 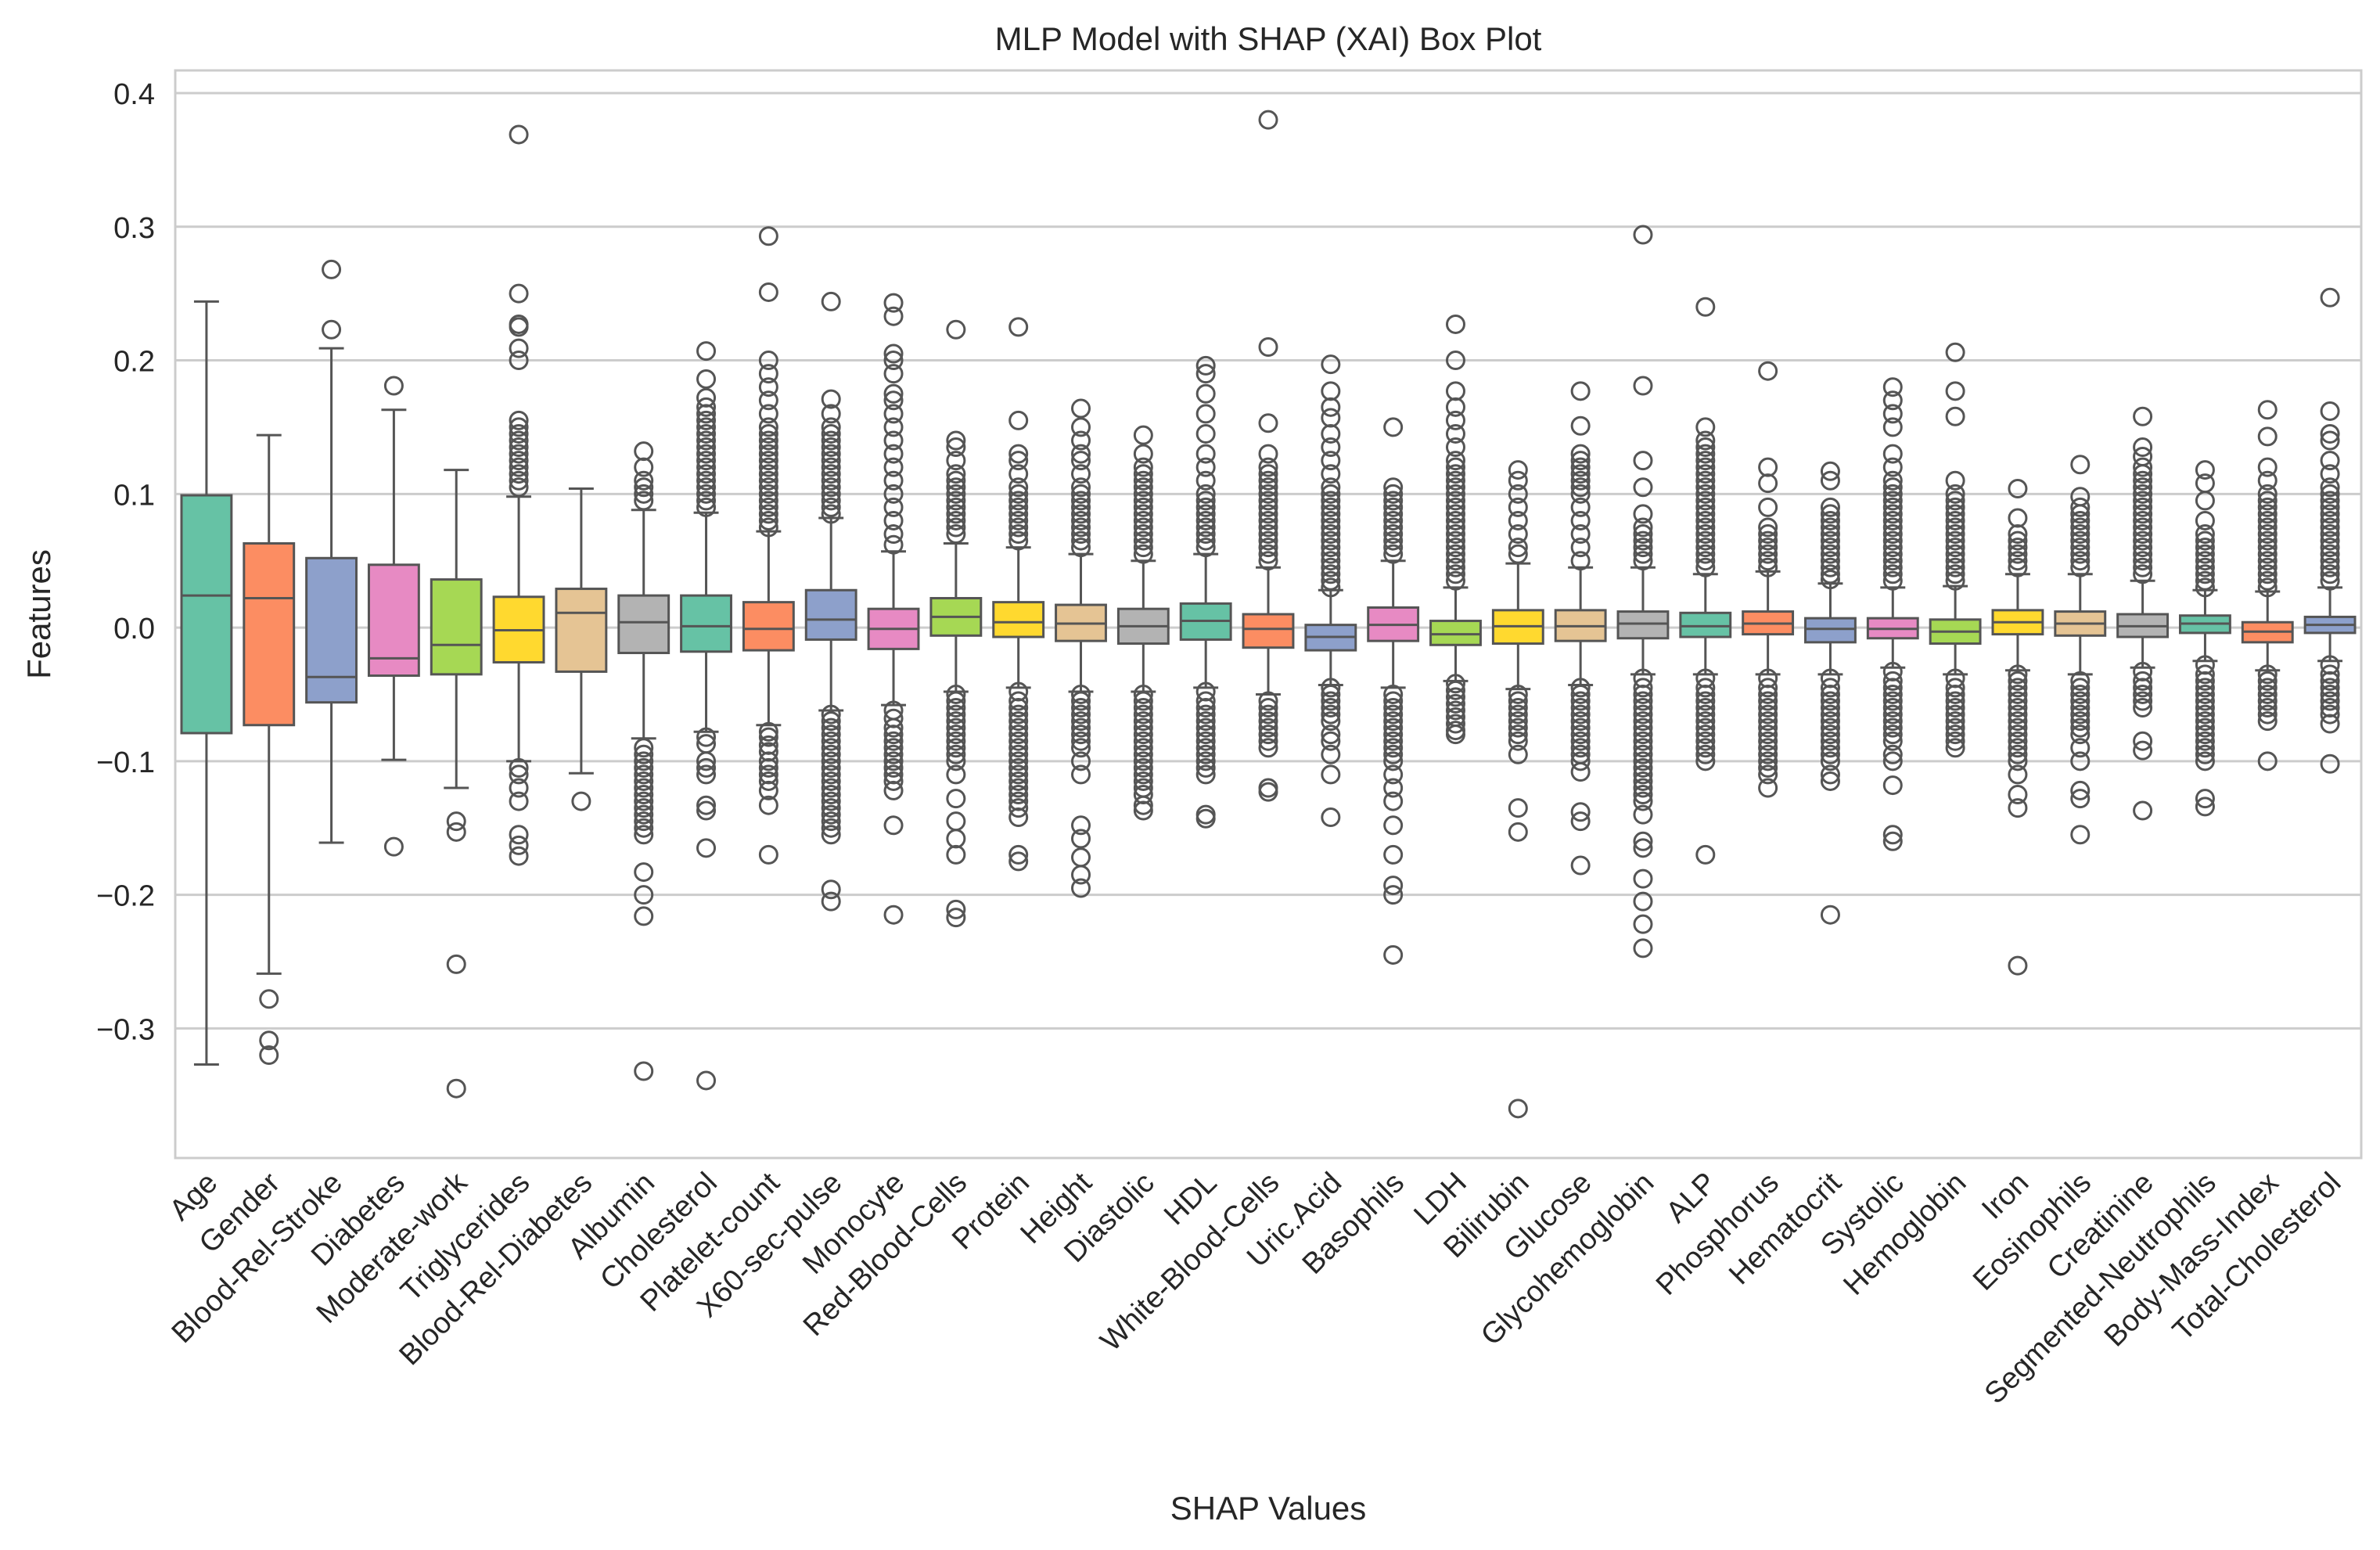 What do you see at coordinates (134, 629) in the screenshot?
I see `y-tick-label-3: 0.0` at bounding box center [134, 629].